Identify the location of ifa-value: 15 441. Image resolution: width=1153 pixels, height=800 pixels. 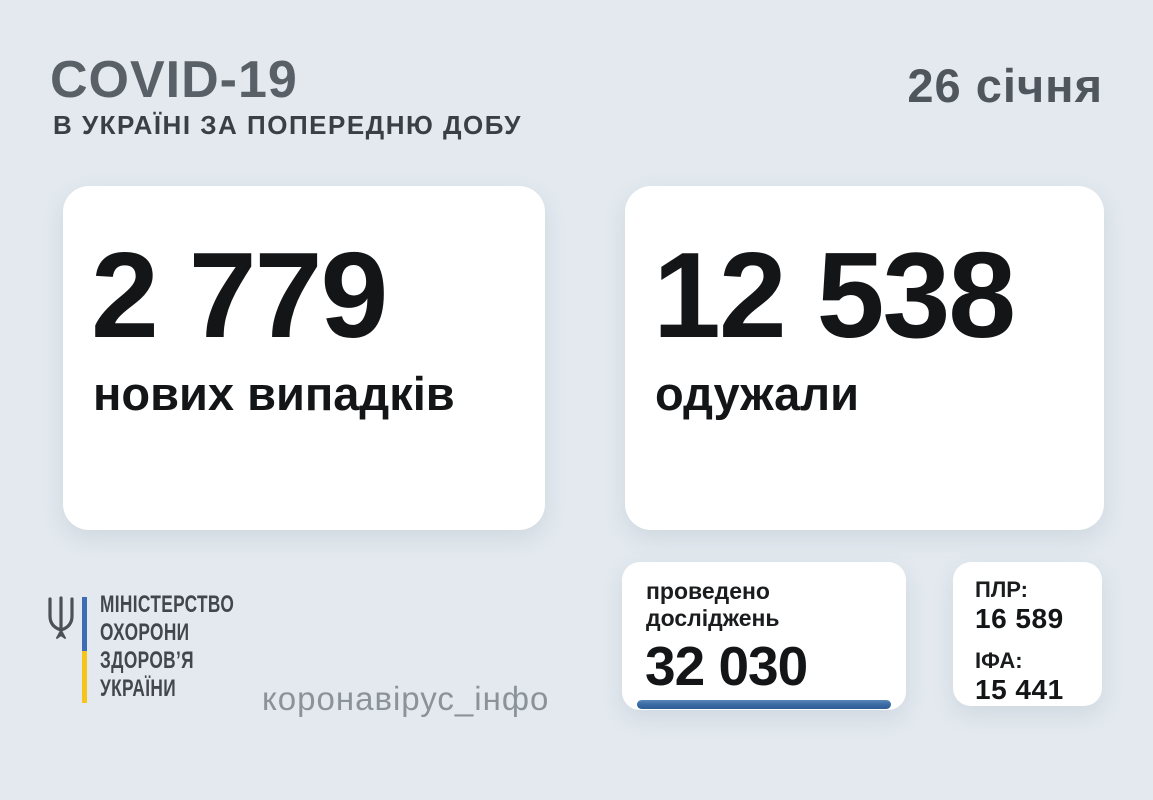
(1019, 690).